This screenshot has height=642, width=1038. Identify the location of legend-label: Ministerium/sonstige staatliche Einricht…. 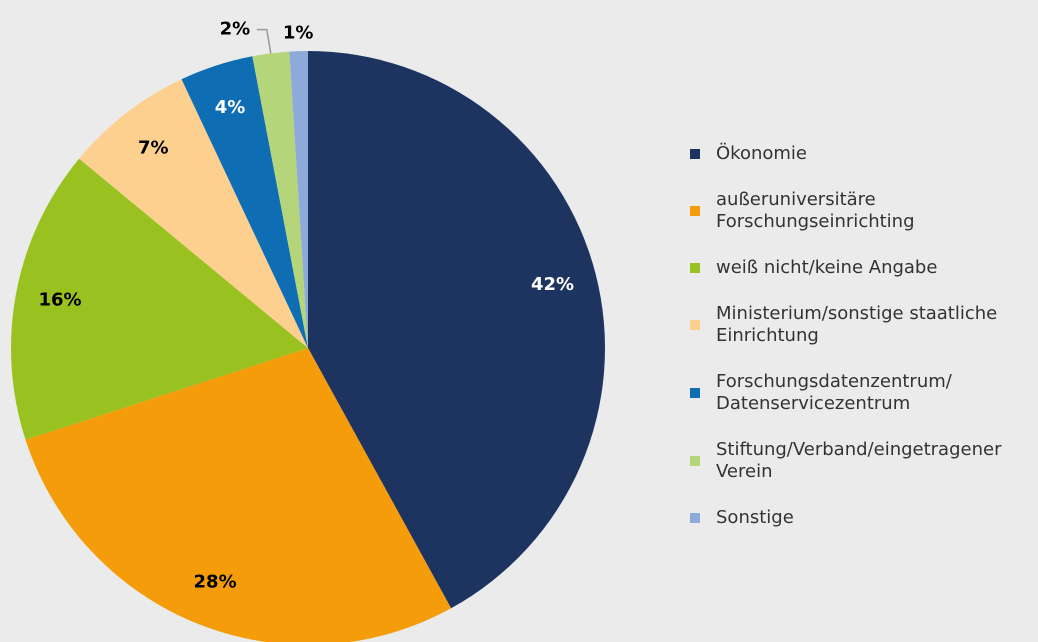
(857, 324).